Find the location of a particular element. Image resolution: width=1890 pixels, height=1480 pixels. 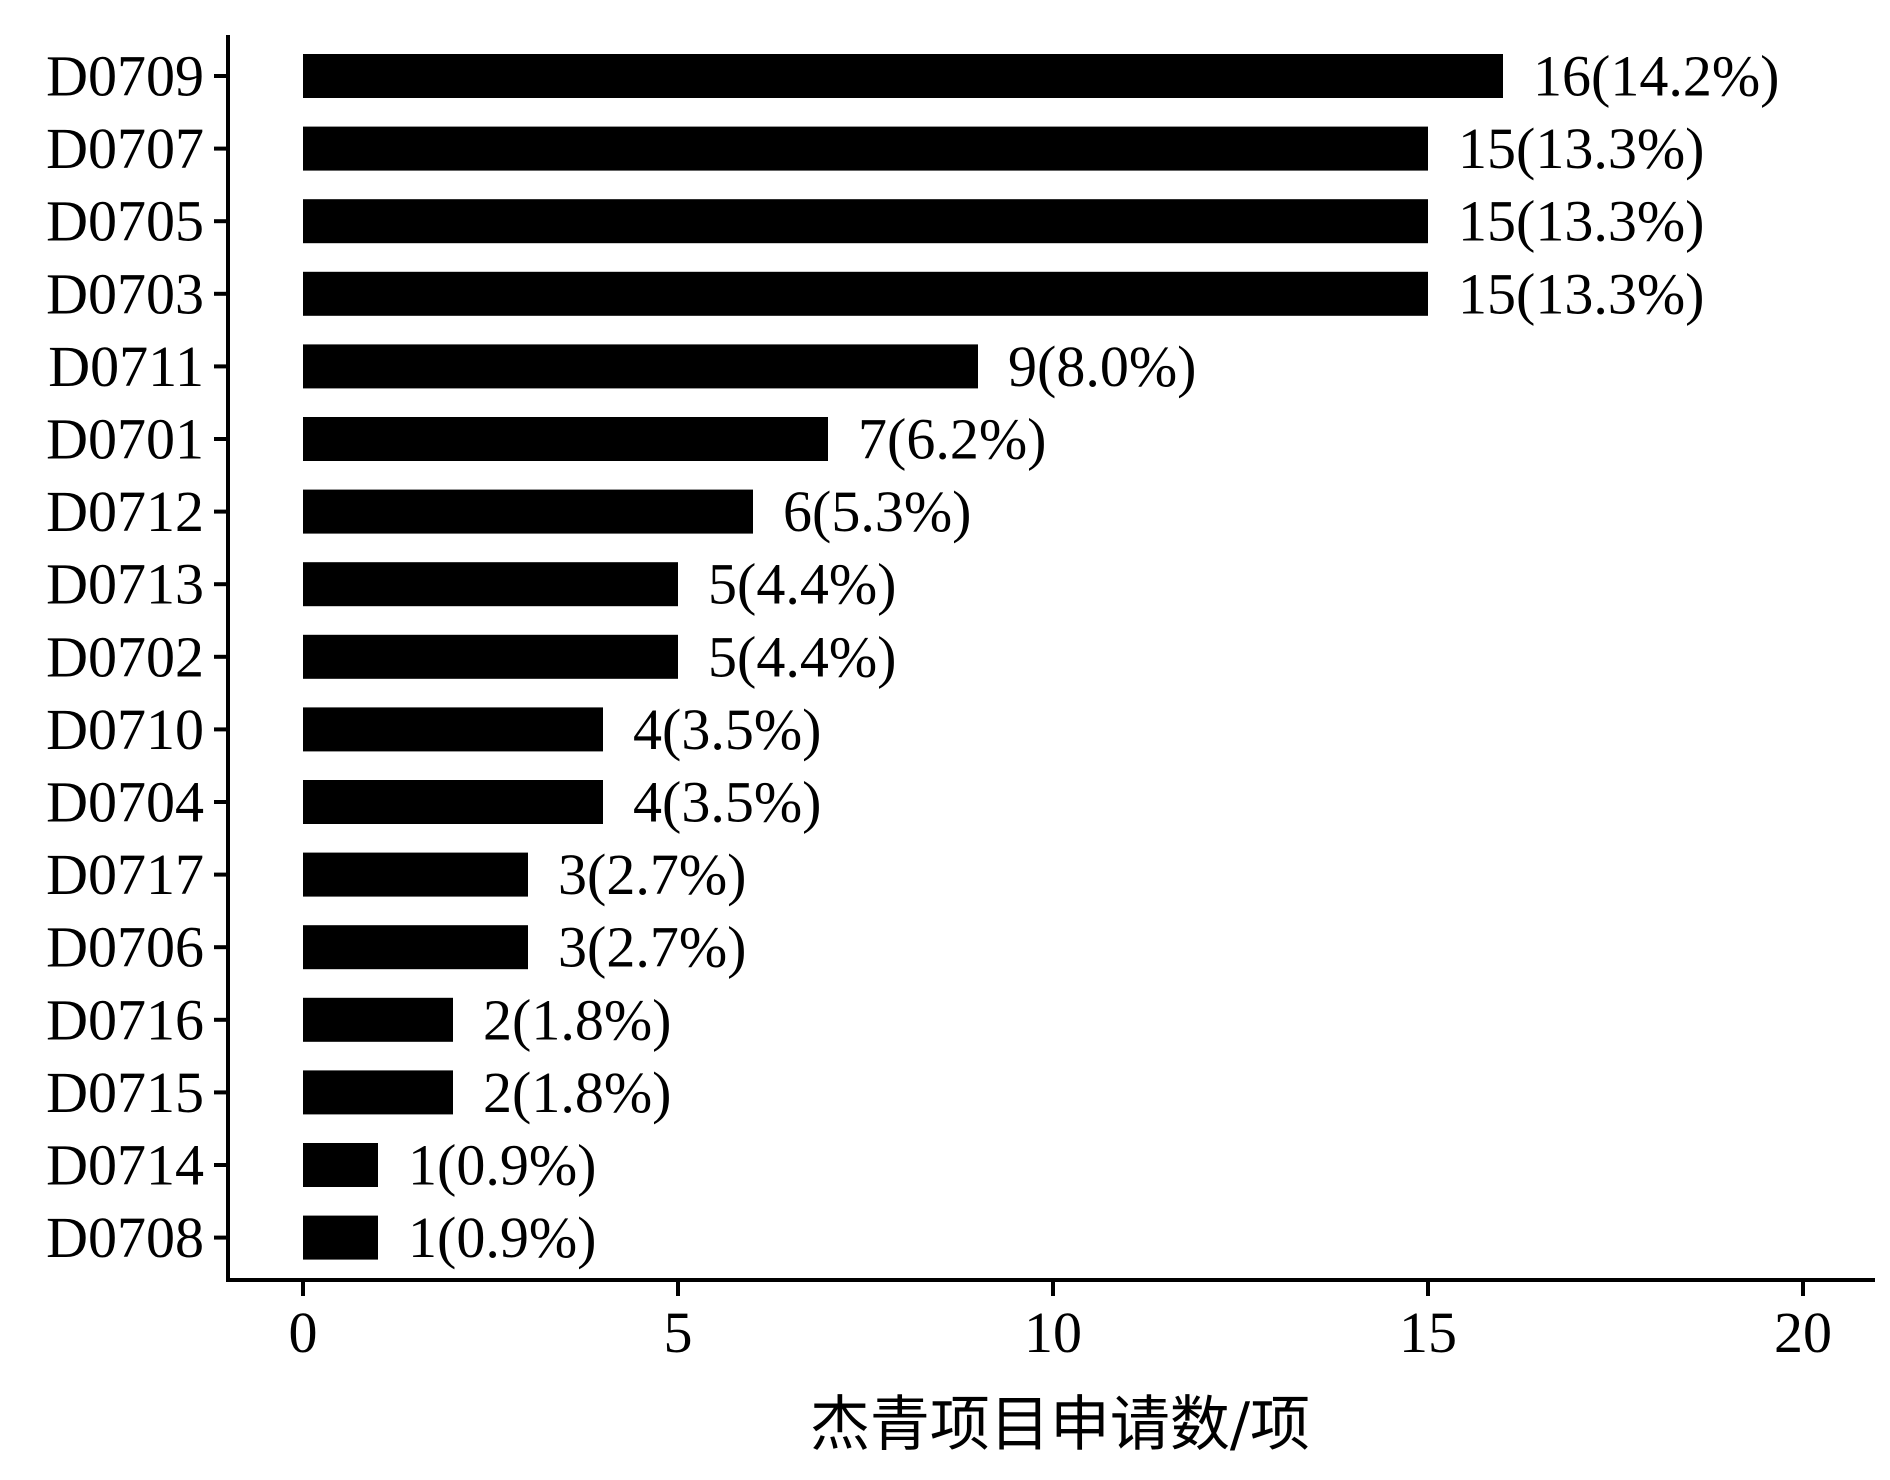

x-tick-label: 10 is located at coordinates (1053, 1332).